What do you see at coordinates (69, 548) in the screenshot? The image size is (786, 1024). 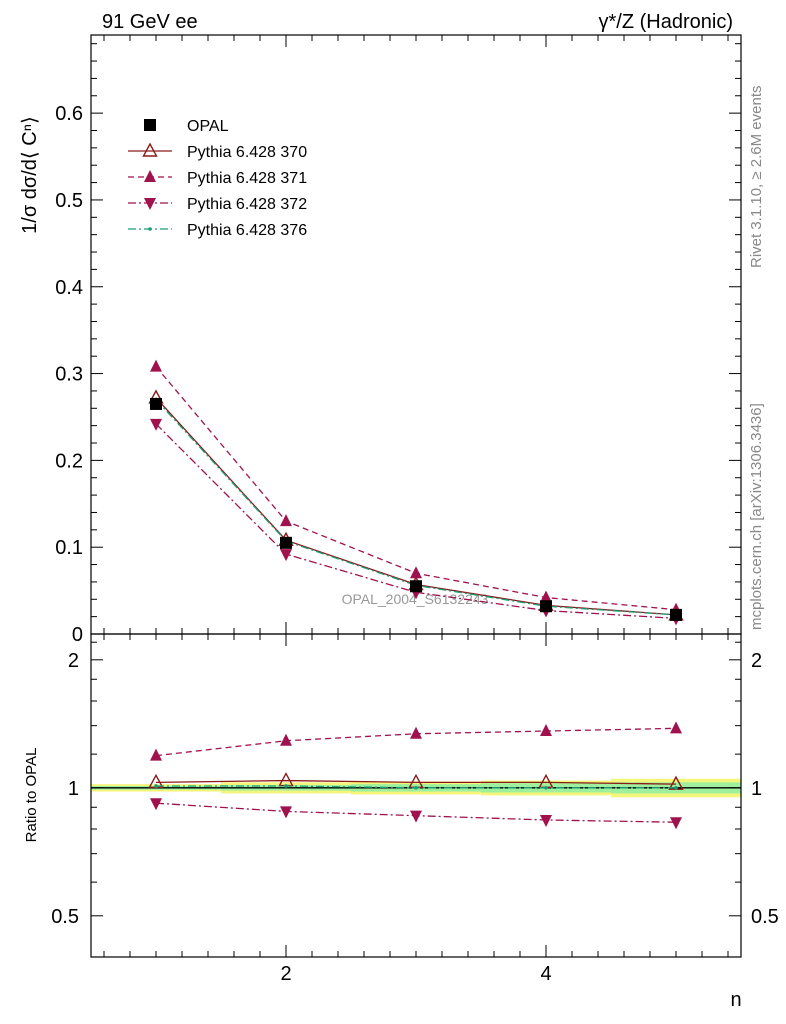 I see `main-ytick-label: 0.1` at bounding box center [69, 548].